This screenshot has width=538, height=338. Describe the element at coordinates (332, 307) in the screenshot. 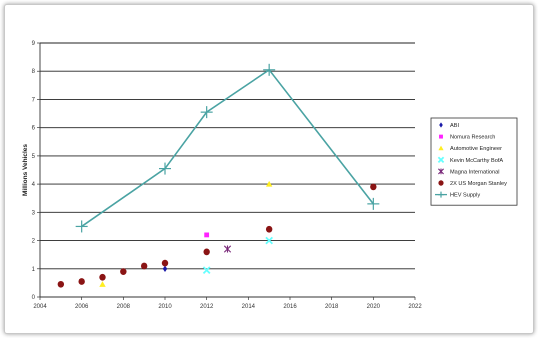

I see `x-tick-label: 2018` at that location.